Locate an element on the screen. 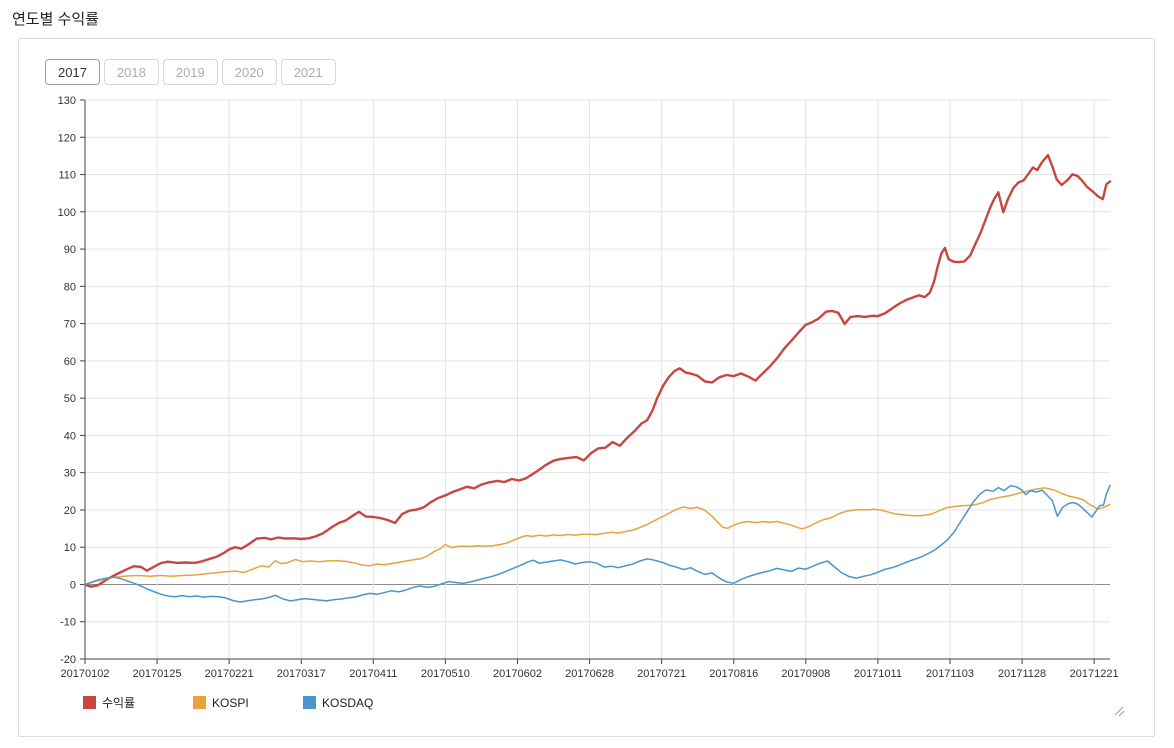 The width and height of the screenshot is (1174, 748). y-tick-label: 40 is located at coordinates (70, 436).